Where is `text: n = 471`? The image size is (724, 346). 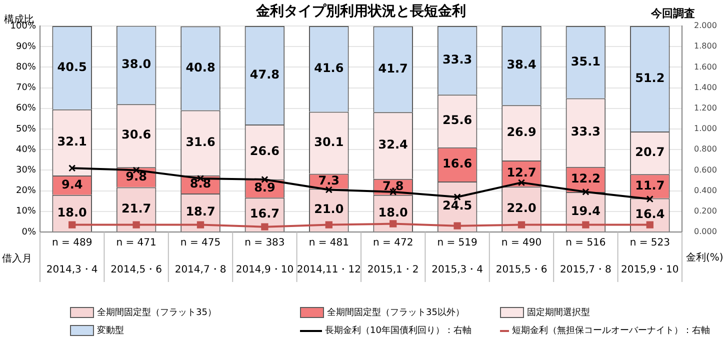
text: n = 471 is located at coordinates (136, 243).